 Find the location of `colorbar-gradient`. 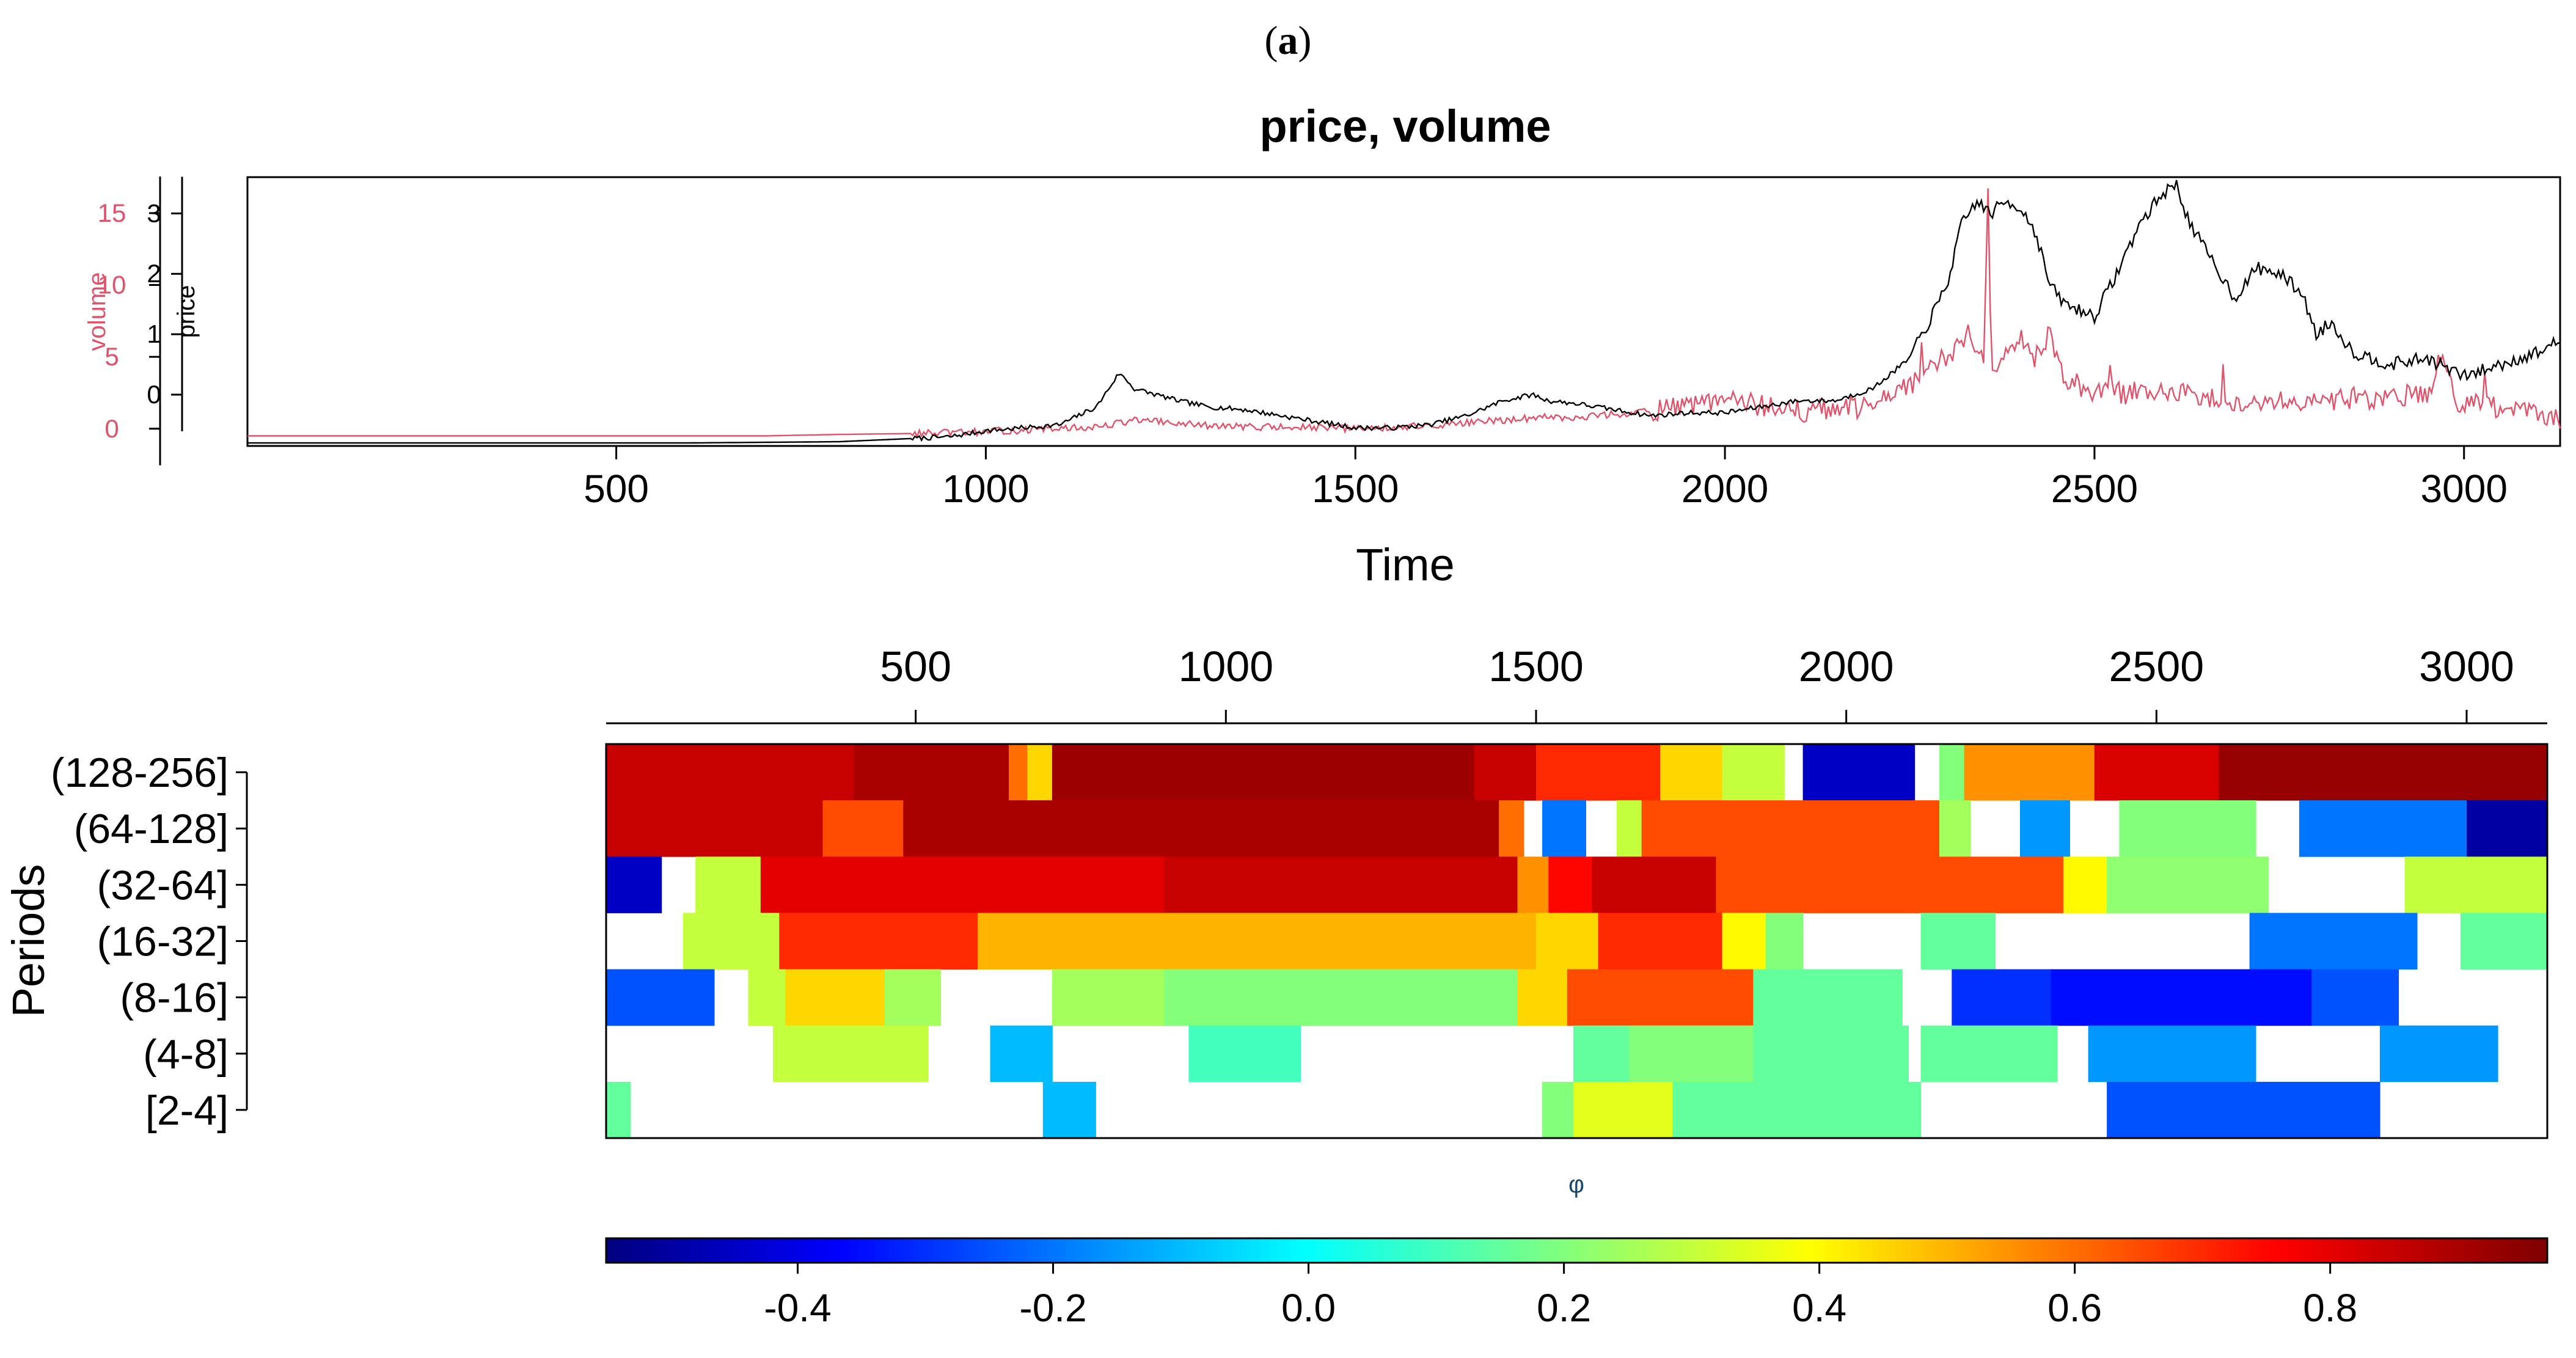

colorbar-gradient is located at coordinates (1577, 1250).